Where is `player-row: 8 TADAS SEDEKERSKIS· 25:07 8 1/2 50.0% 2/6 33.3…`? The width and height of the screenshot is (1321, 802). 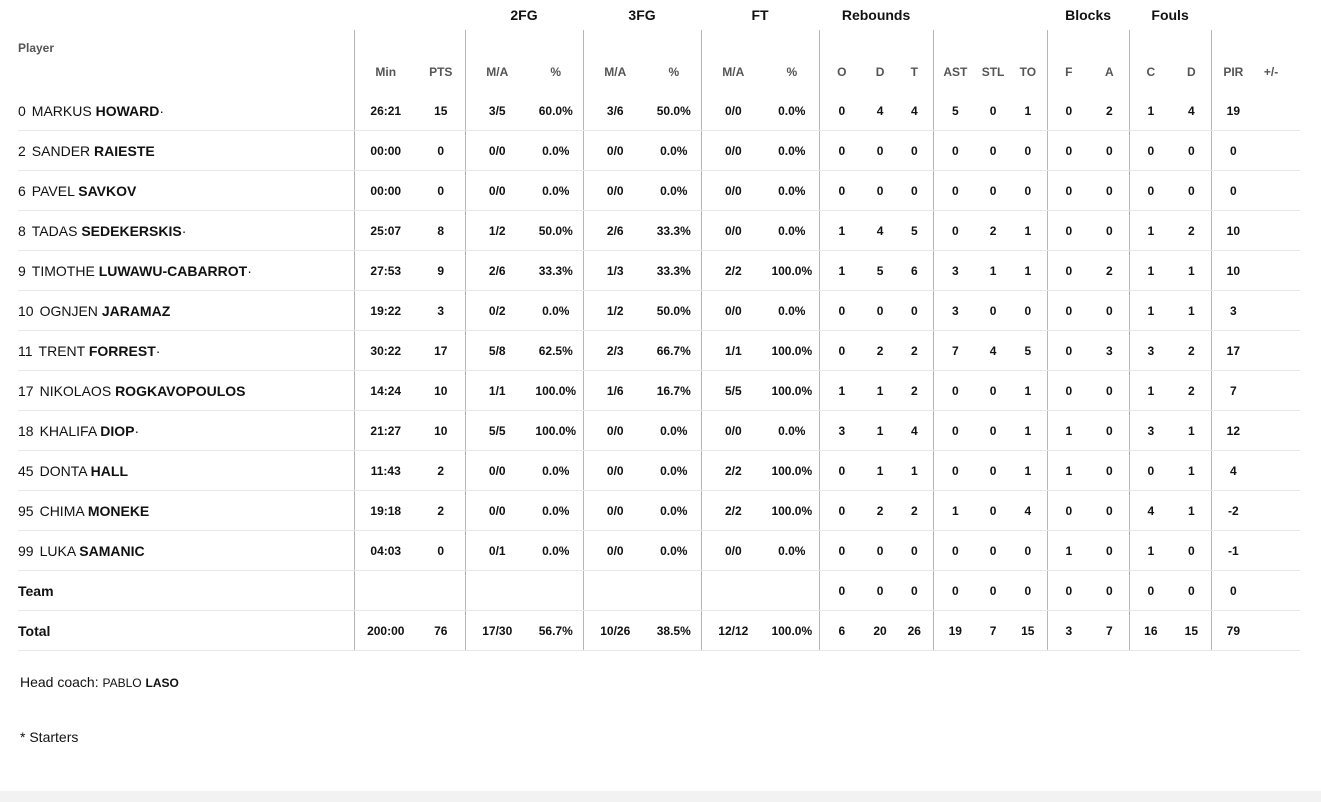
player-row: 8 TADAS SEDEKERSKIS· 25:07 8 1/2 50.0% 2/6 33.3… is located at coordinates (659, 230).